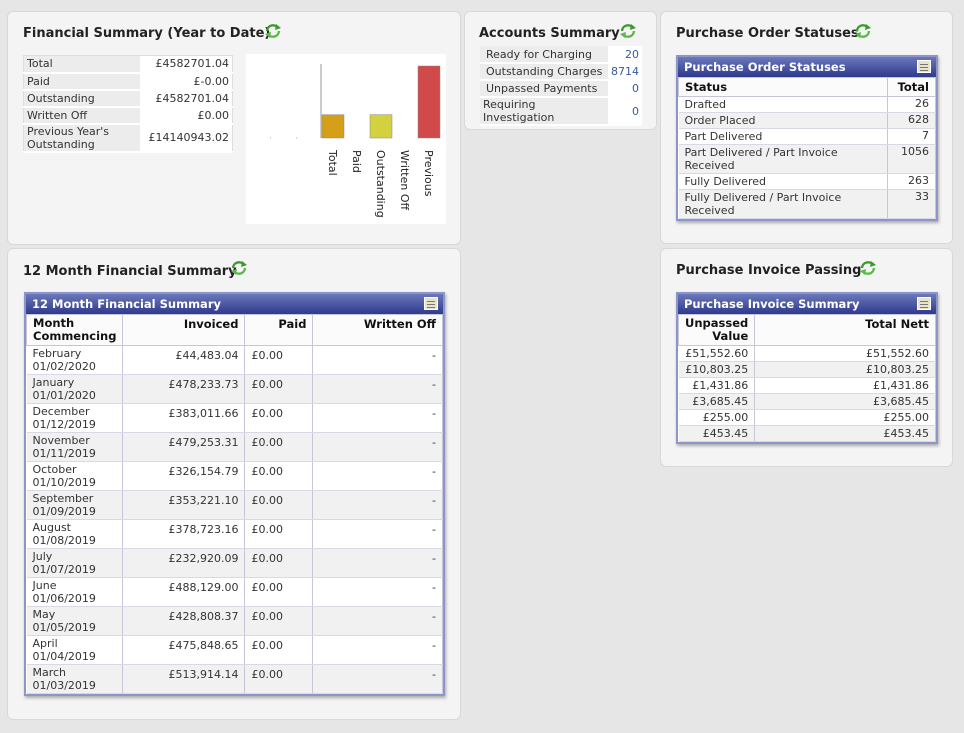  I want to click on unpassed-value-cell: £51,552.60, so click(717, 353).